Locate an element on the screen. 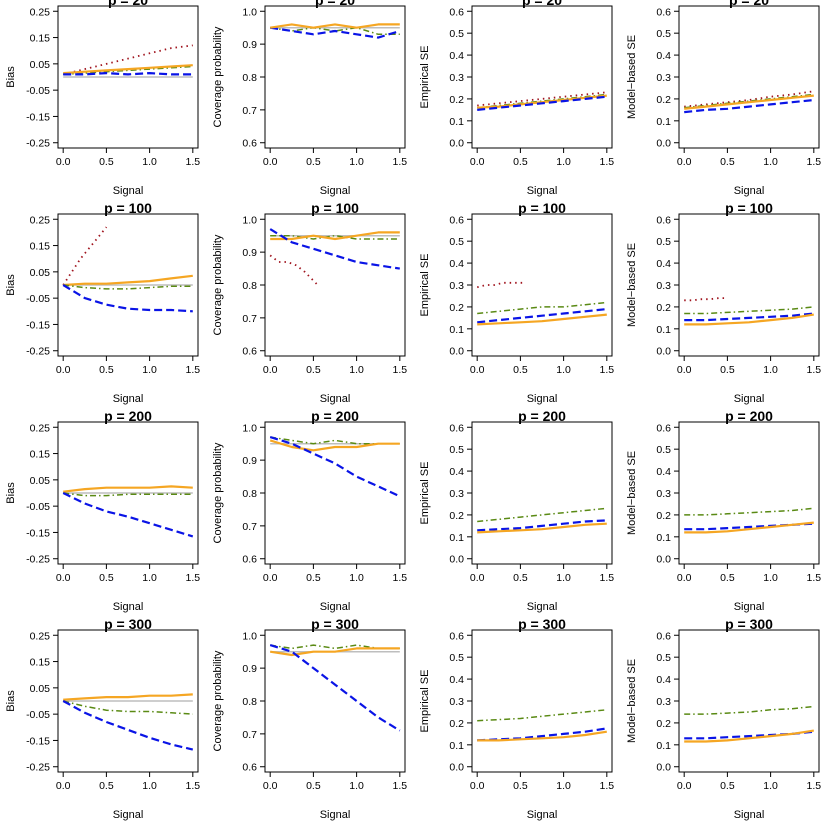  y-tick-label: 0.1 is located at coordinates (663, 538).